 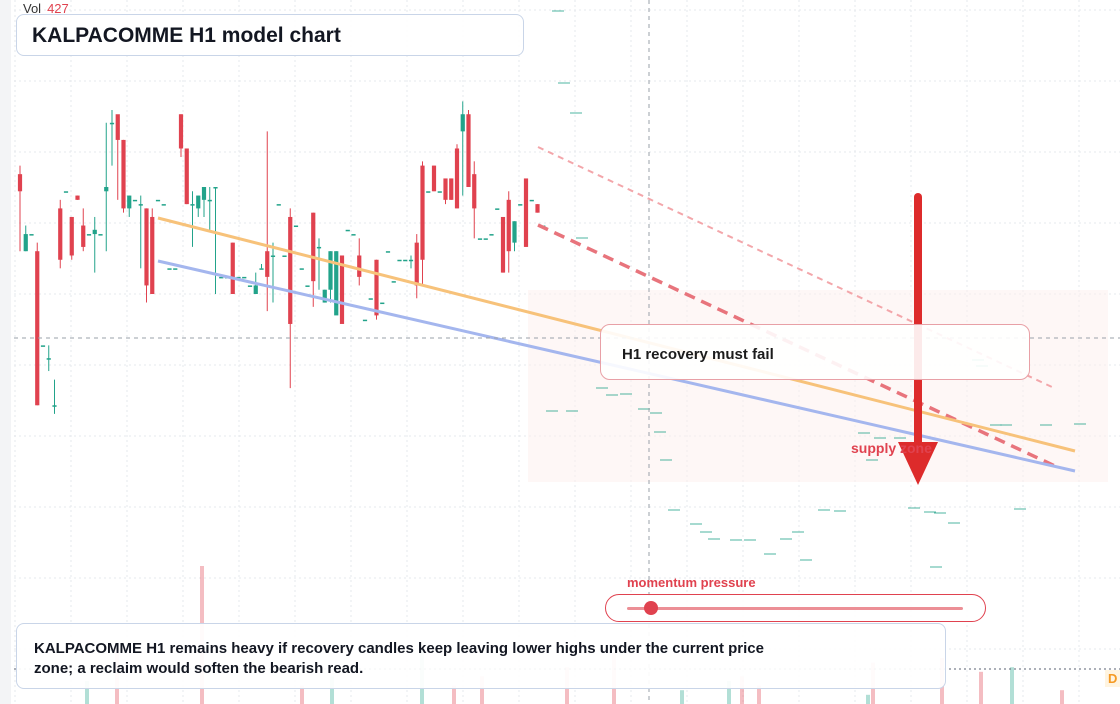 What do you see at coordinates (58, 8) in the screenshot?
I see `volume-value: 427` at bounding box center [58, 8].